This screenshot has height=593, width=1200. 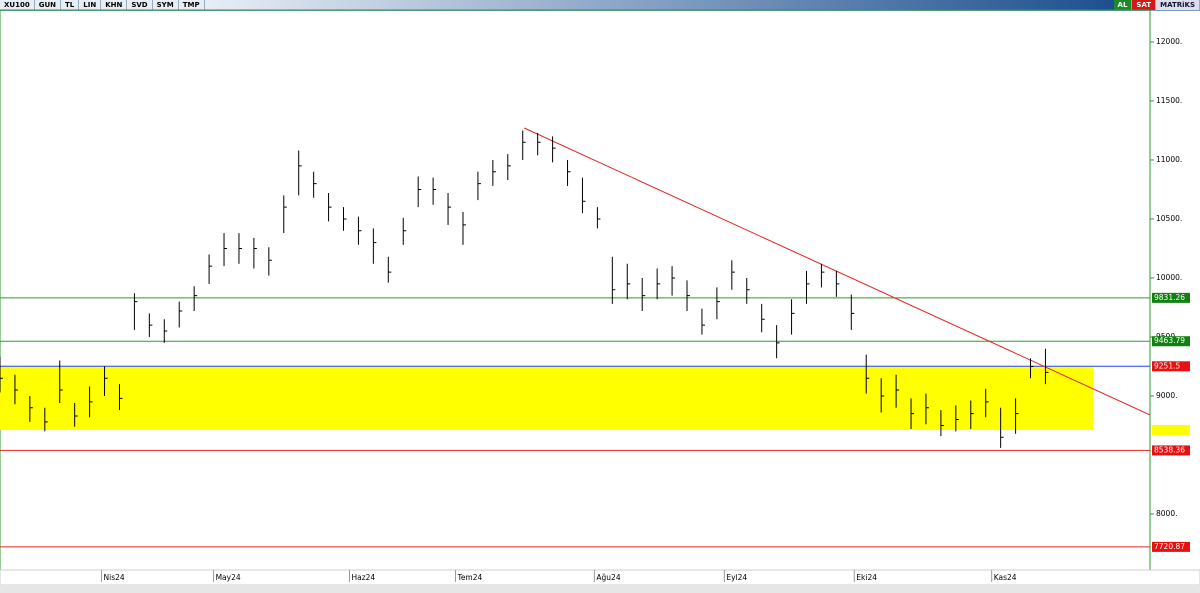 I want to click on x-tick-label: Tem24, so click(x=470, y=577).